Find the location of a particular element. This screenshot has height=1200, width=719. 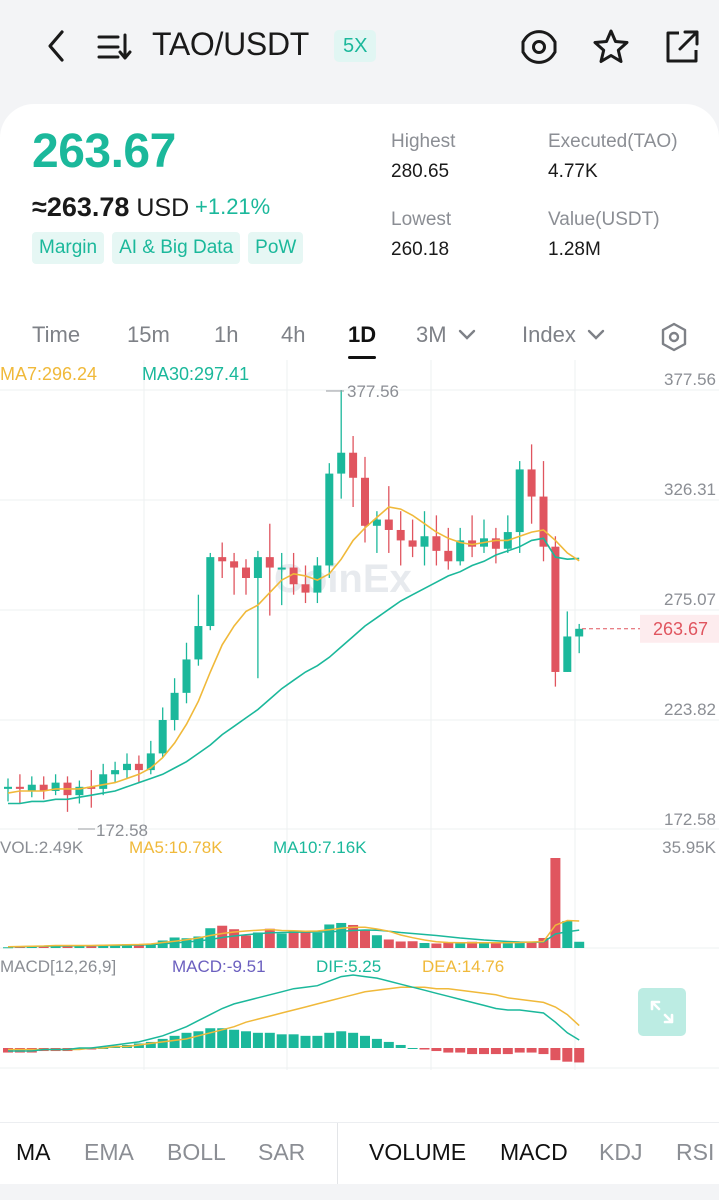

eye-icon is located at coordinates (539, 47).